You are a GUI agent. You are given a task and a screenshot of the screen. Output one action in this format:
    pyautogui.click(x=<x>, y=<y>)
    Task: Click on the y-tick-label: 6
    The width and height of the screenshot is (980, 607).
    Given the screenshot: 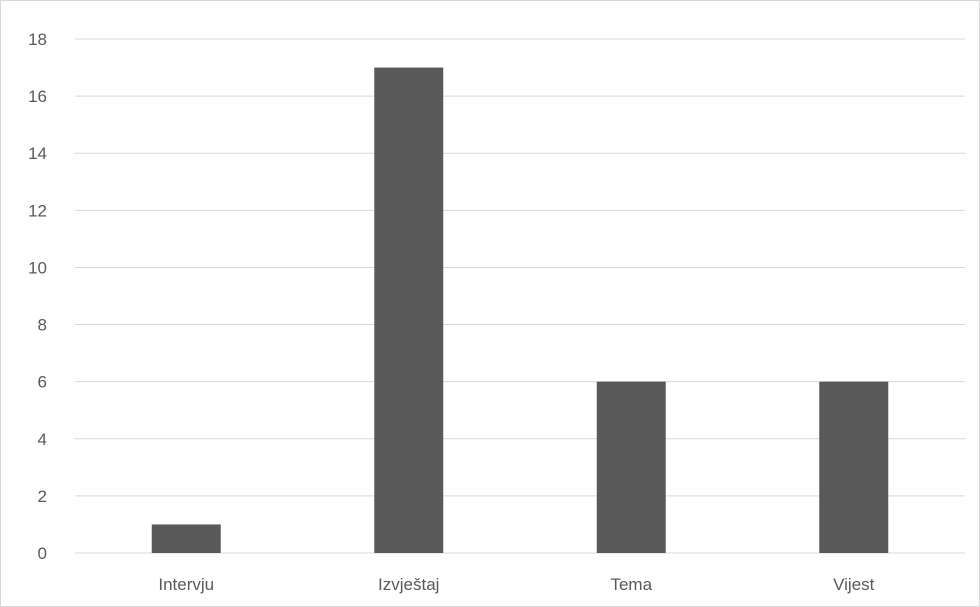 What is the action you would take?
    pyautogui.click(x=42, y=382)
    